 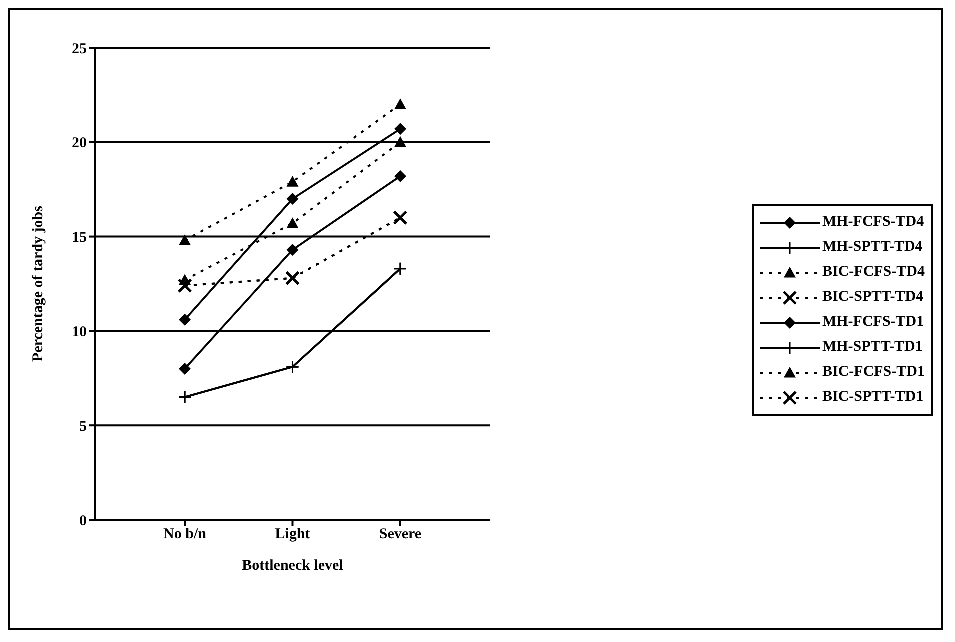 What do you see at coordinates (872, 347) in the screenshot?
I see `legend-label: MH-SPTT-TD1` at bounding box center [872, 347].